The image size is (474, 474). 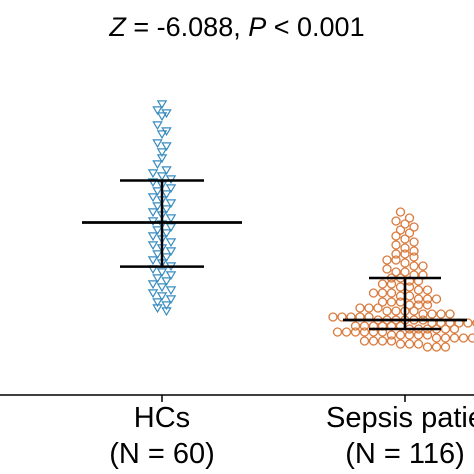 What do you see at coordinates (187, 27) in the screenshot?
I see `z-value: = -6.088,` at bounding box center [187, 27].